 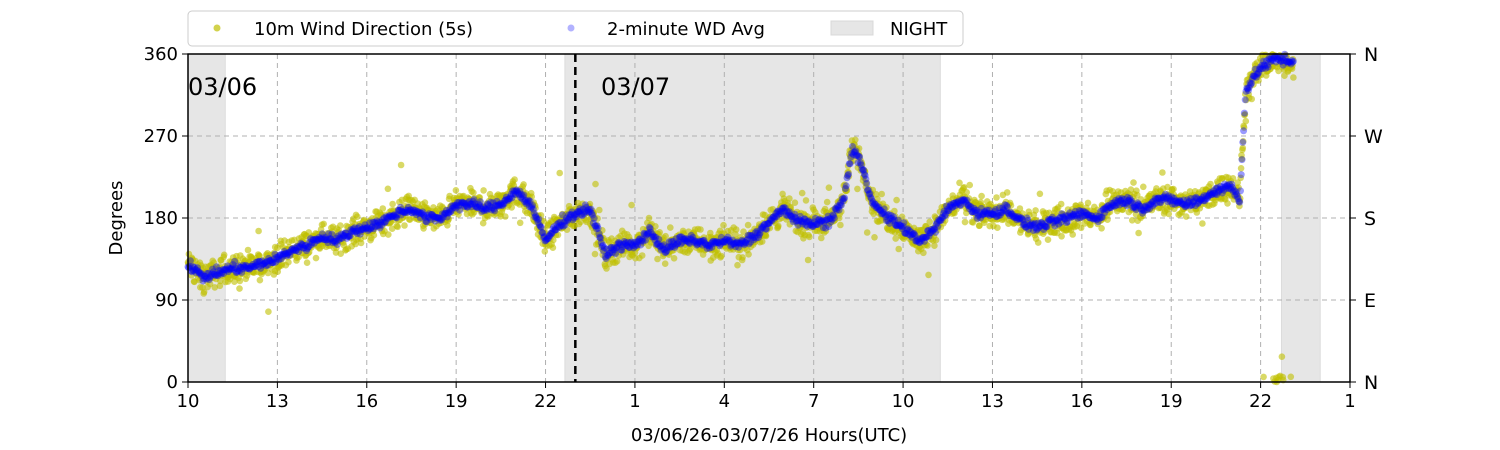 What do you see at coordinates (852, 28) in the screenshot?
I see `legend-marker-night` at bounding box center [852, 28].